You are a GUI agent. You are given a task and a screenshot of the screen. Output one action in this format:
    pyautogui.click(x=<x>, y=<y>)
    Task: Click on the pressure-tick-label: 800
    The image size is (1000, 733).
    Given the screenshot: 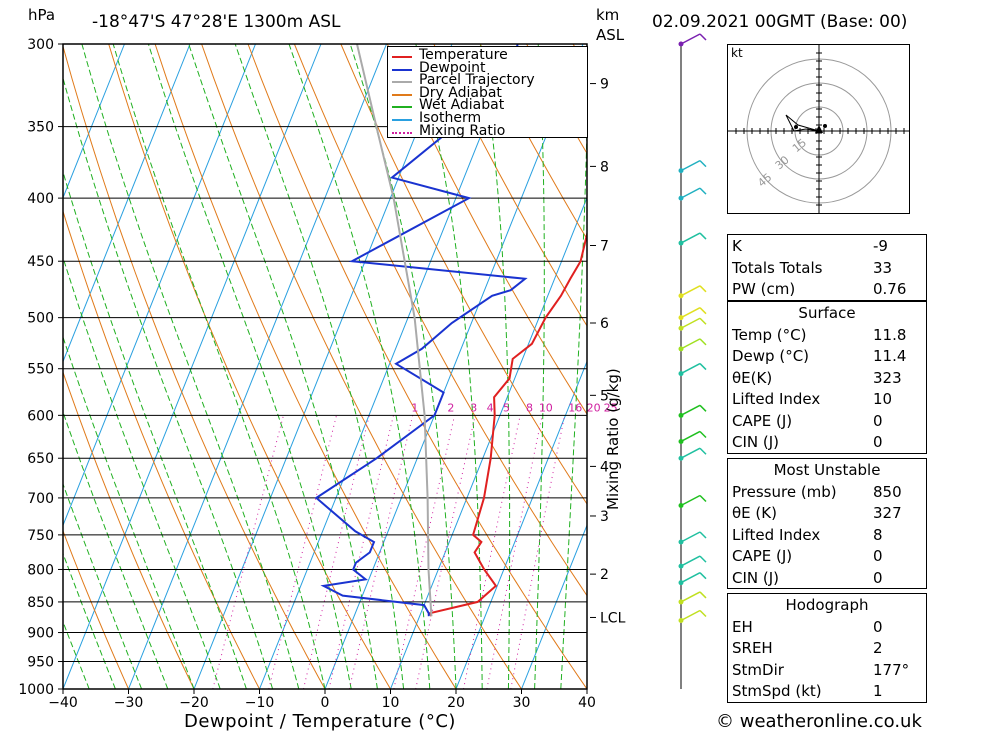 What is the action you would take?
    pyautogui.click(x=40, y=570)
    